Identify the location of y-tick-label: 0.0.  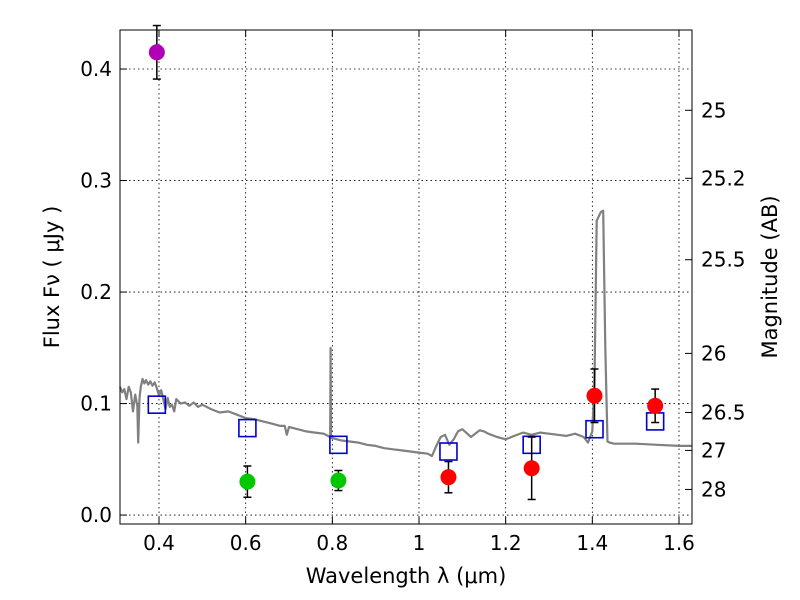
(96, 515).